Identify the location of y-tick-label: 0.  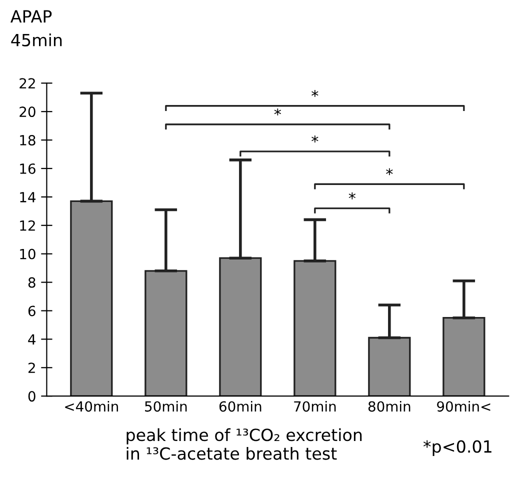
(32, 396).